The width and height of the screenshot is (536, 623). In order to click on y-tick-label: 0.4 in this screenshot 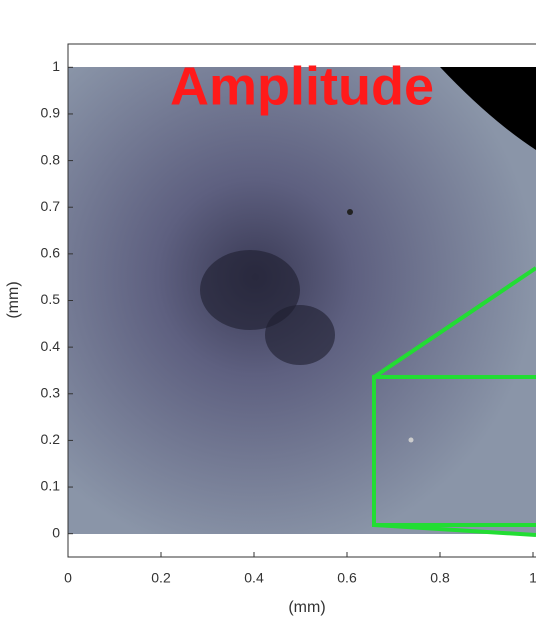, I will do `click(51, 346)`.